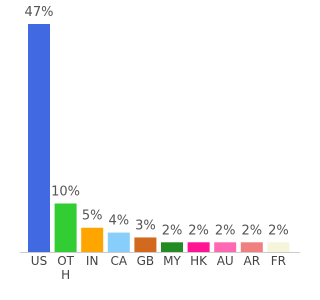 The height and width of the screenshot is (300, 320). What do you see at coordinates (118, 221) in the screenshot?
I see `value-label: 4%` at bounding box center [118, 221].